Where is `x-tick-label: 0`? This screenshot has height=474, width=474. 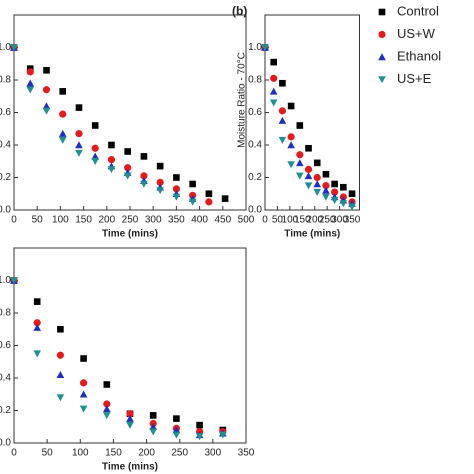
x-tick-label: 0 is located at coordinates (14, 220).